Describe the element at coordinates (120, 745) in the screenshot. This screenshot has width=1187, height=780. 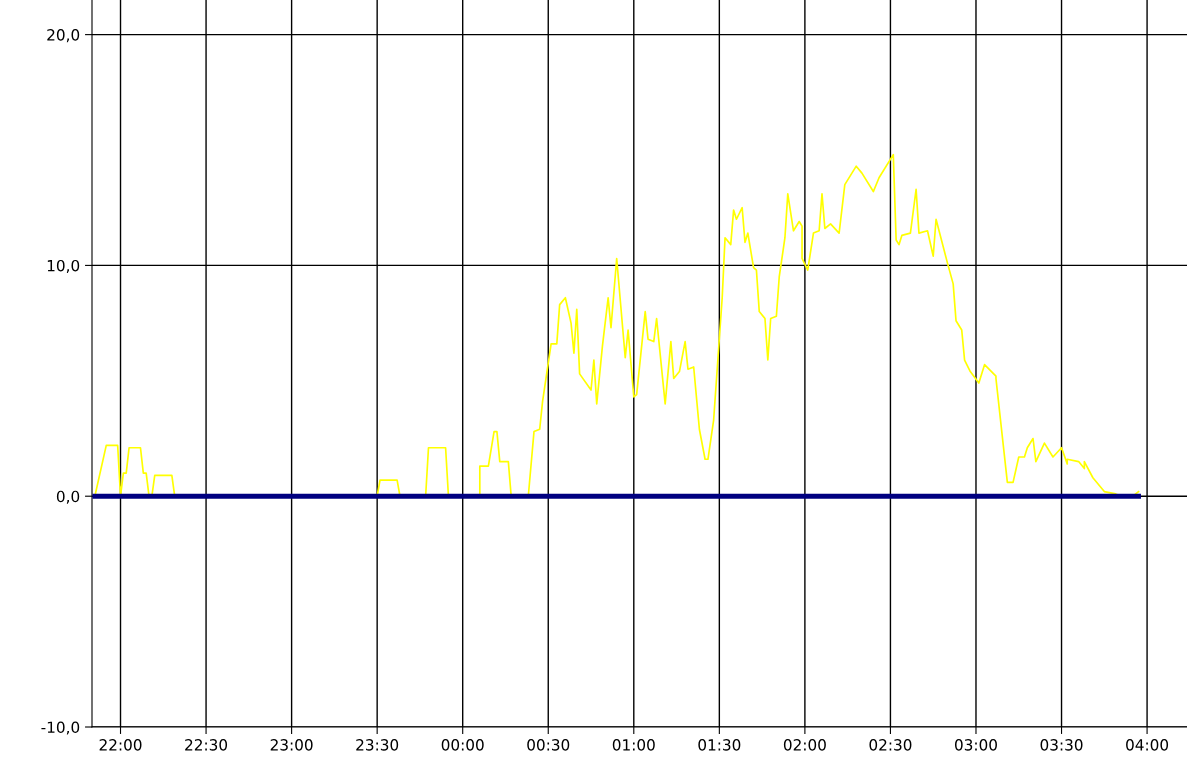
I see `x-tick-label: 22:00` at that location.